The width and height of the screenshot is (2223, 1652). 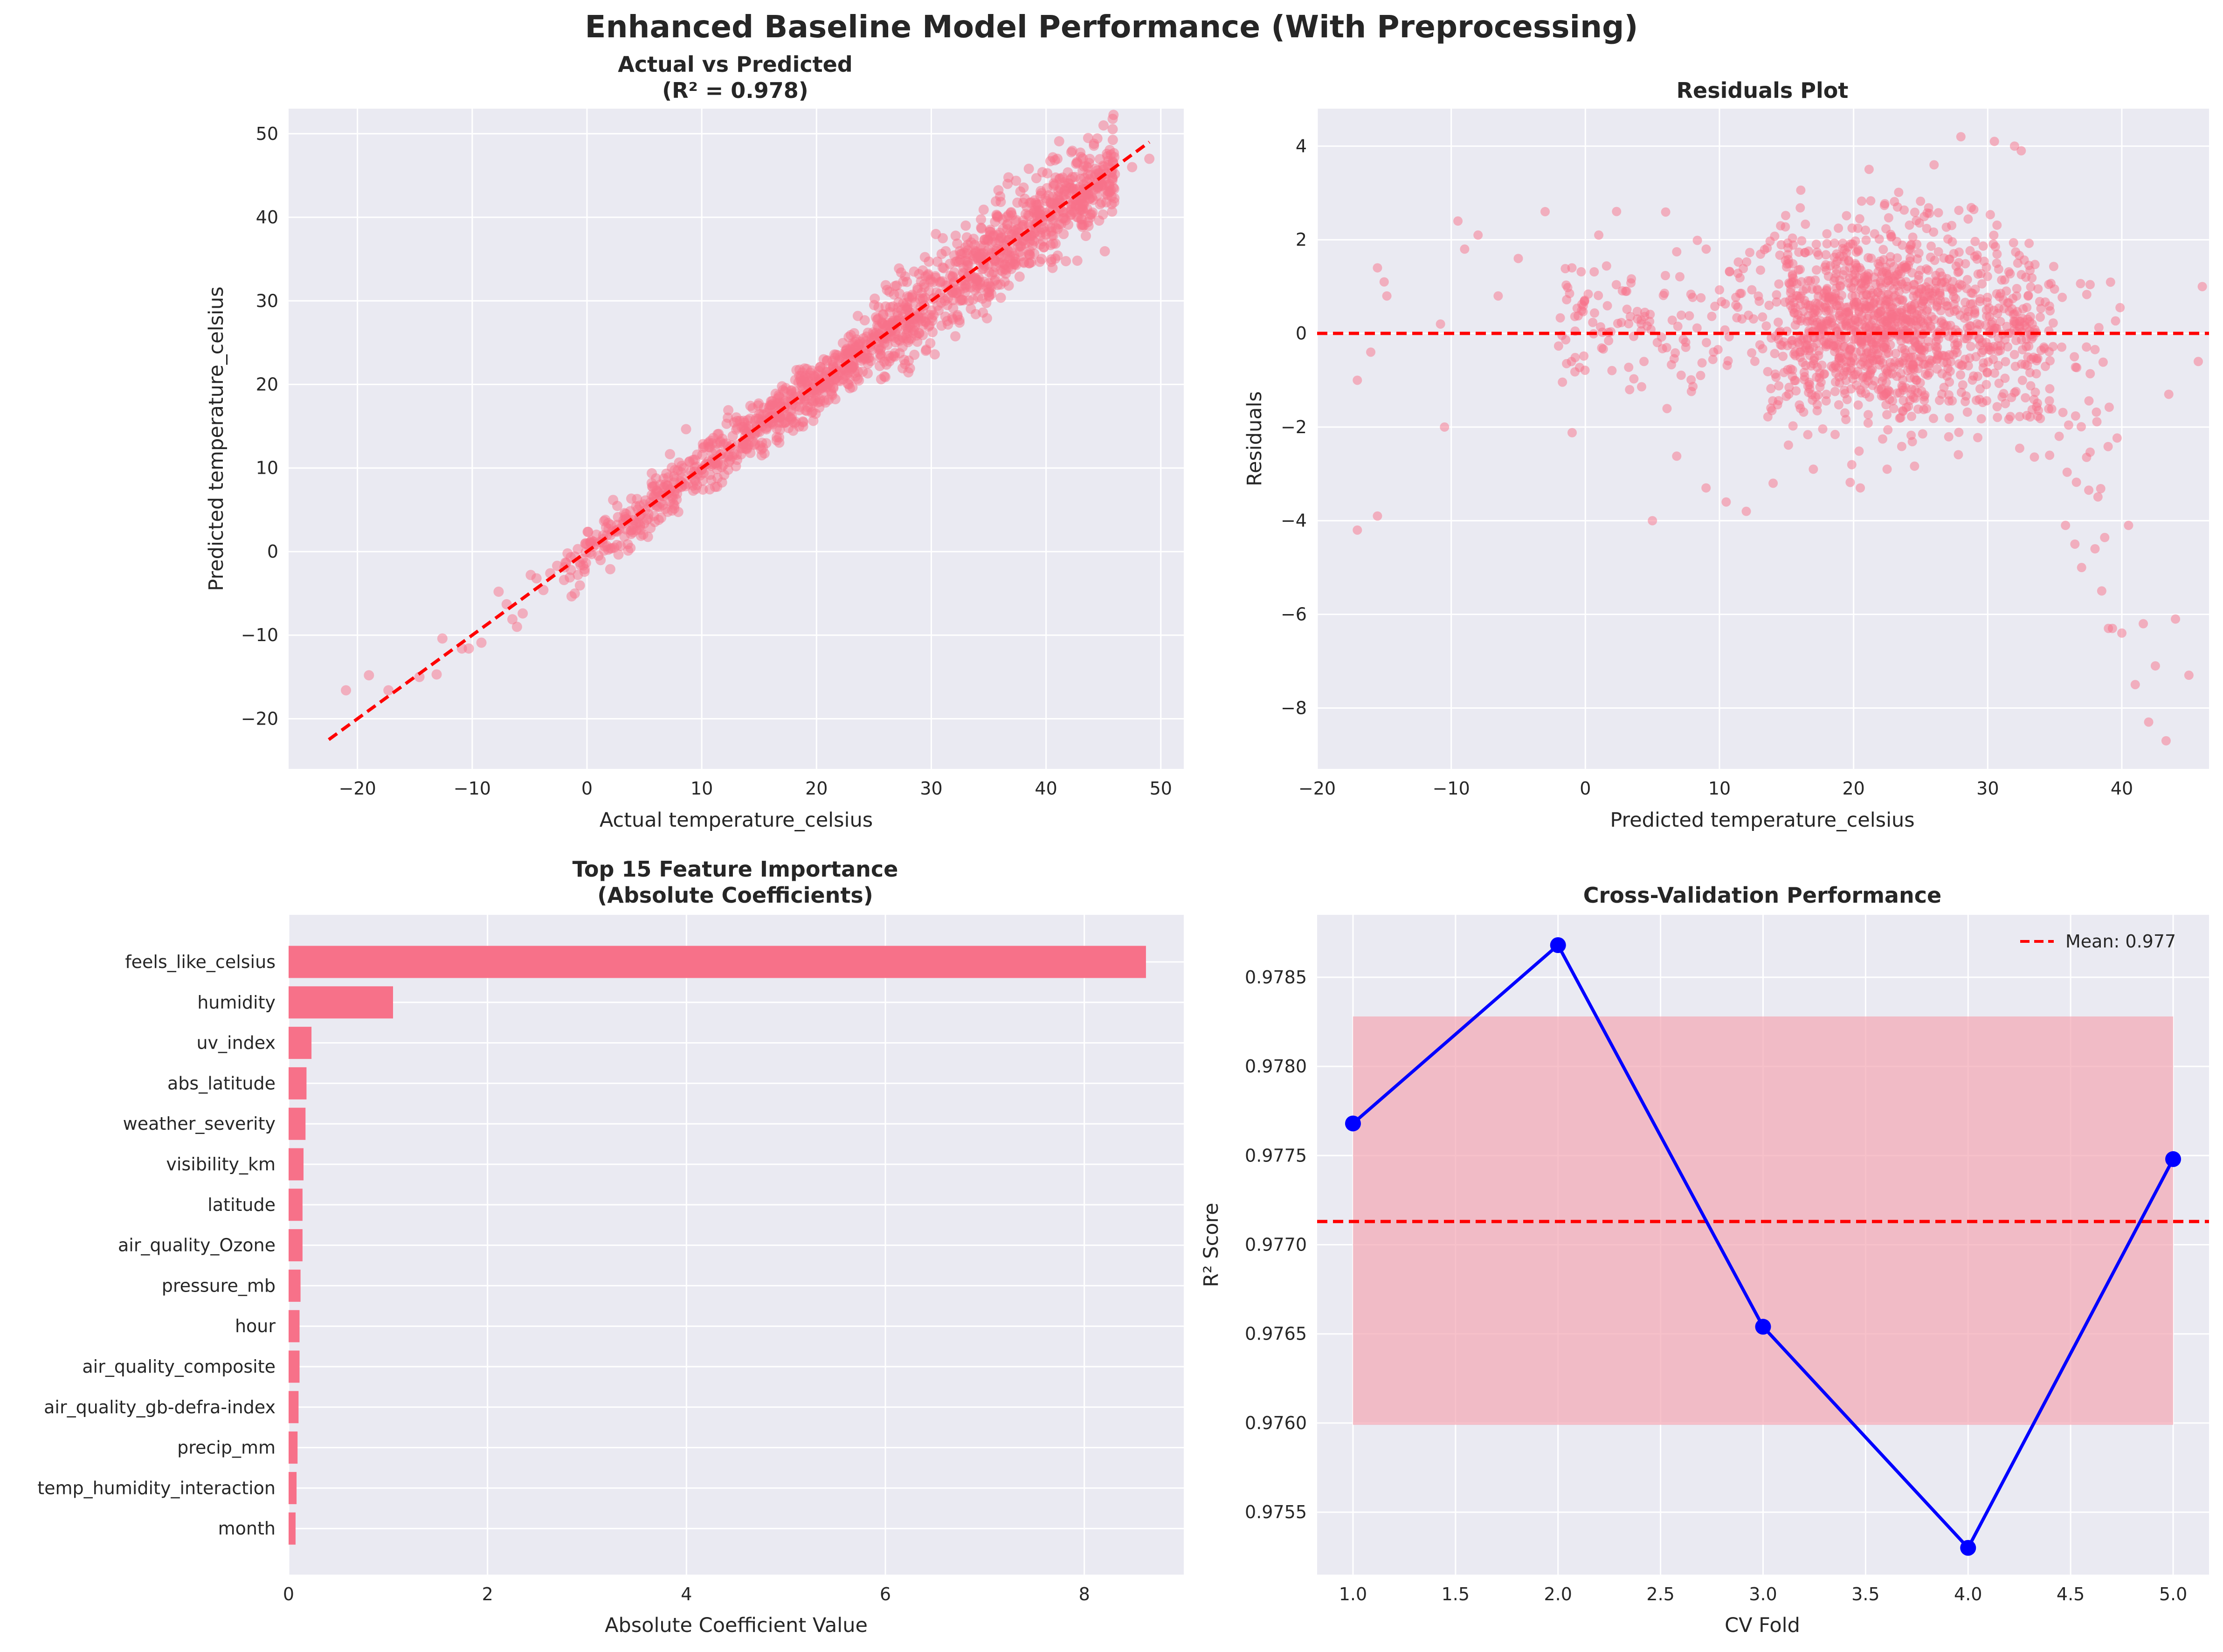 What do you see at coordinates (885, 1594) in the screenshot?
I see `x-tick-label: 6` at bounding box center [885, 1594].